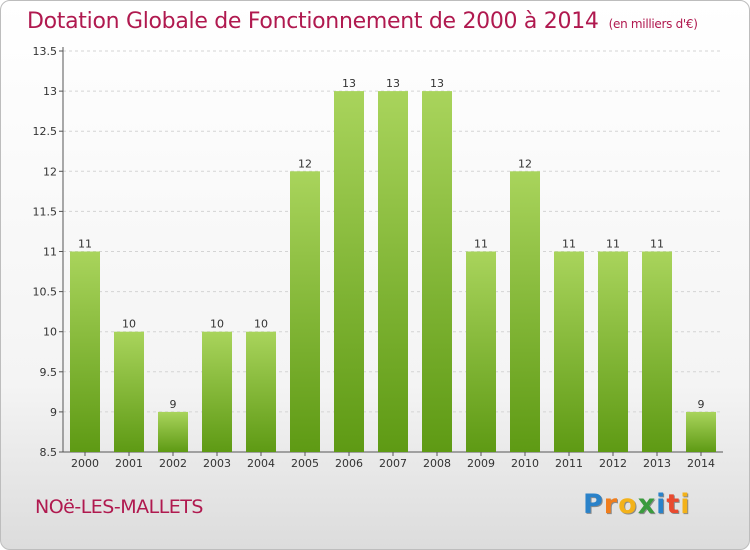 The width and height of the screenshot is (750, 550). I want to click on x-tick-label: 2013, so click(657, 463).